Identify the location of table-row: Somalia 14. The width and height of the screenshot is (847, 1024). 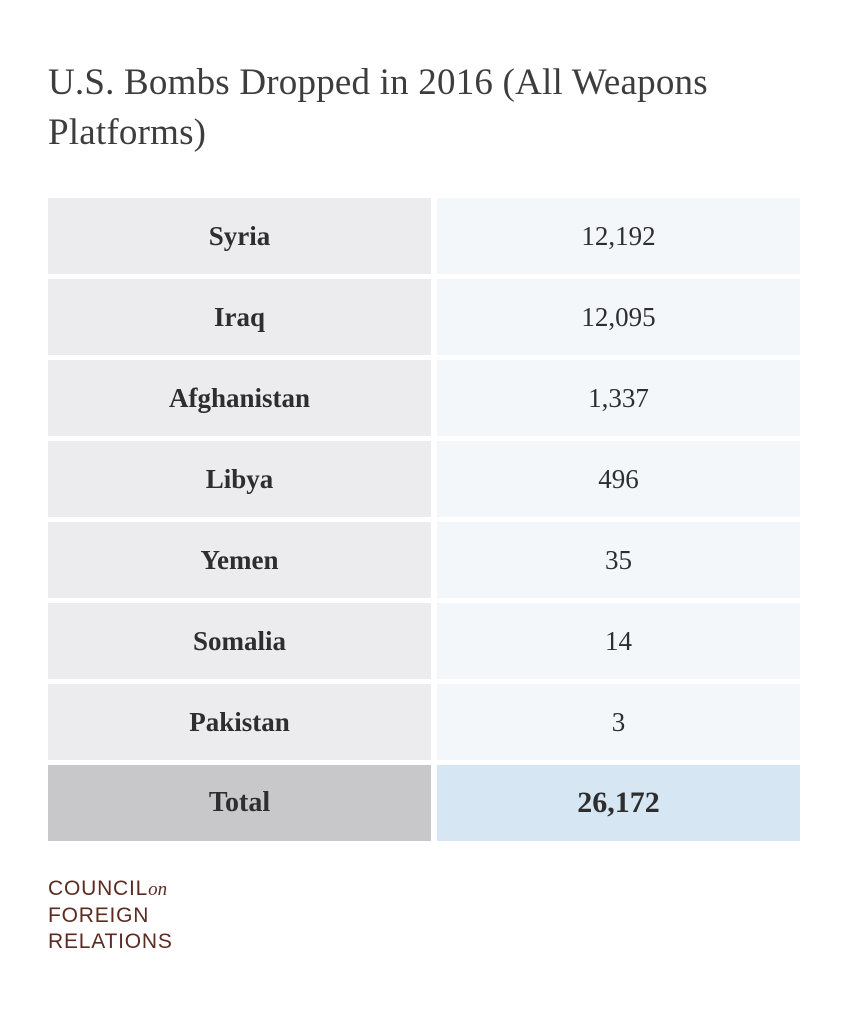
(424, 641).